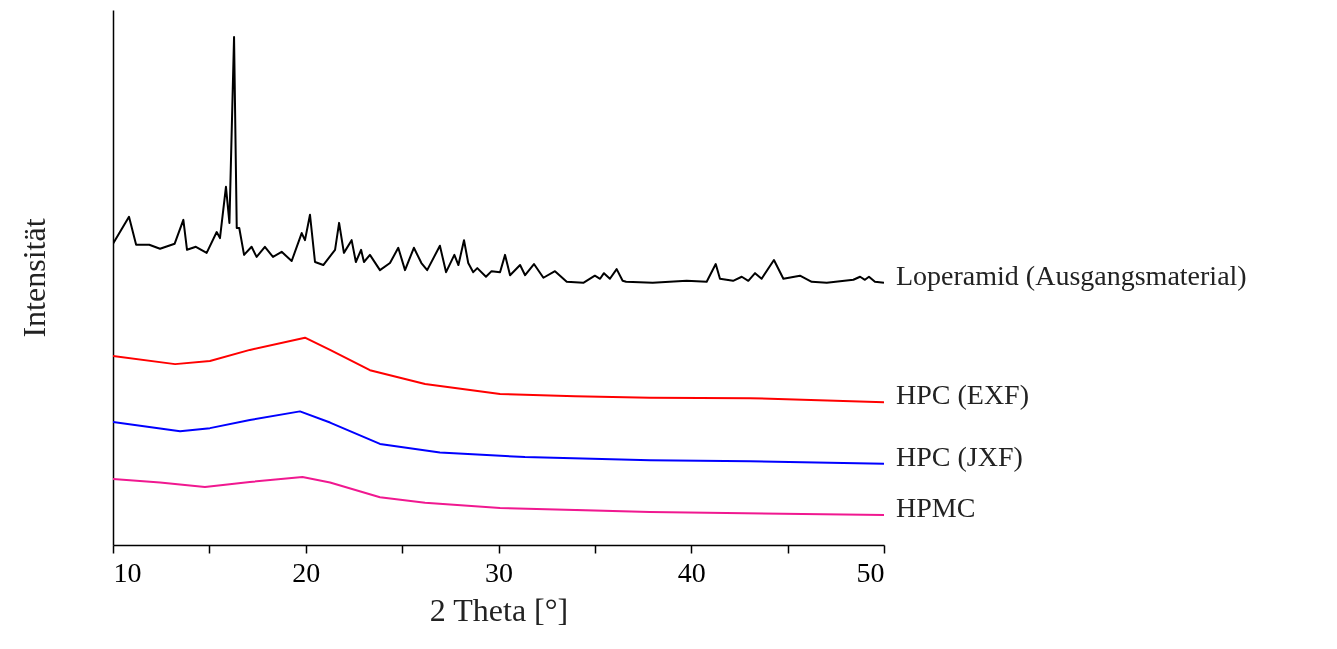 This screenshot has width=1337, height=649. Describe the element at coordinates (1071, 275) in the screenshot. I see `series-label: Loperamid (Ausgangsmaterial)` at that location.